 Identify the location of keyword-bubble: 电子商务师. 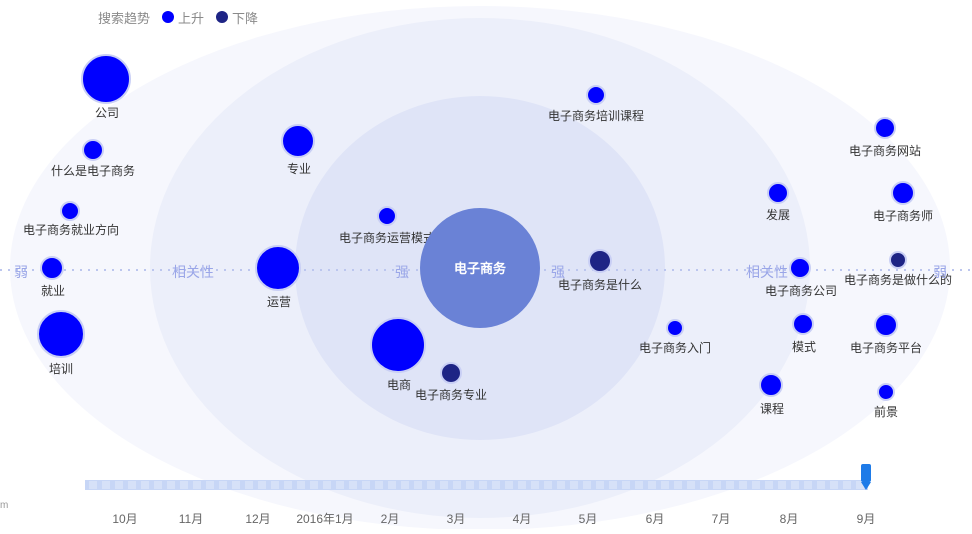
(903, 202).